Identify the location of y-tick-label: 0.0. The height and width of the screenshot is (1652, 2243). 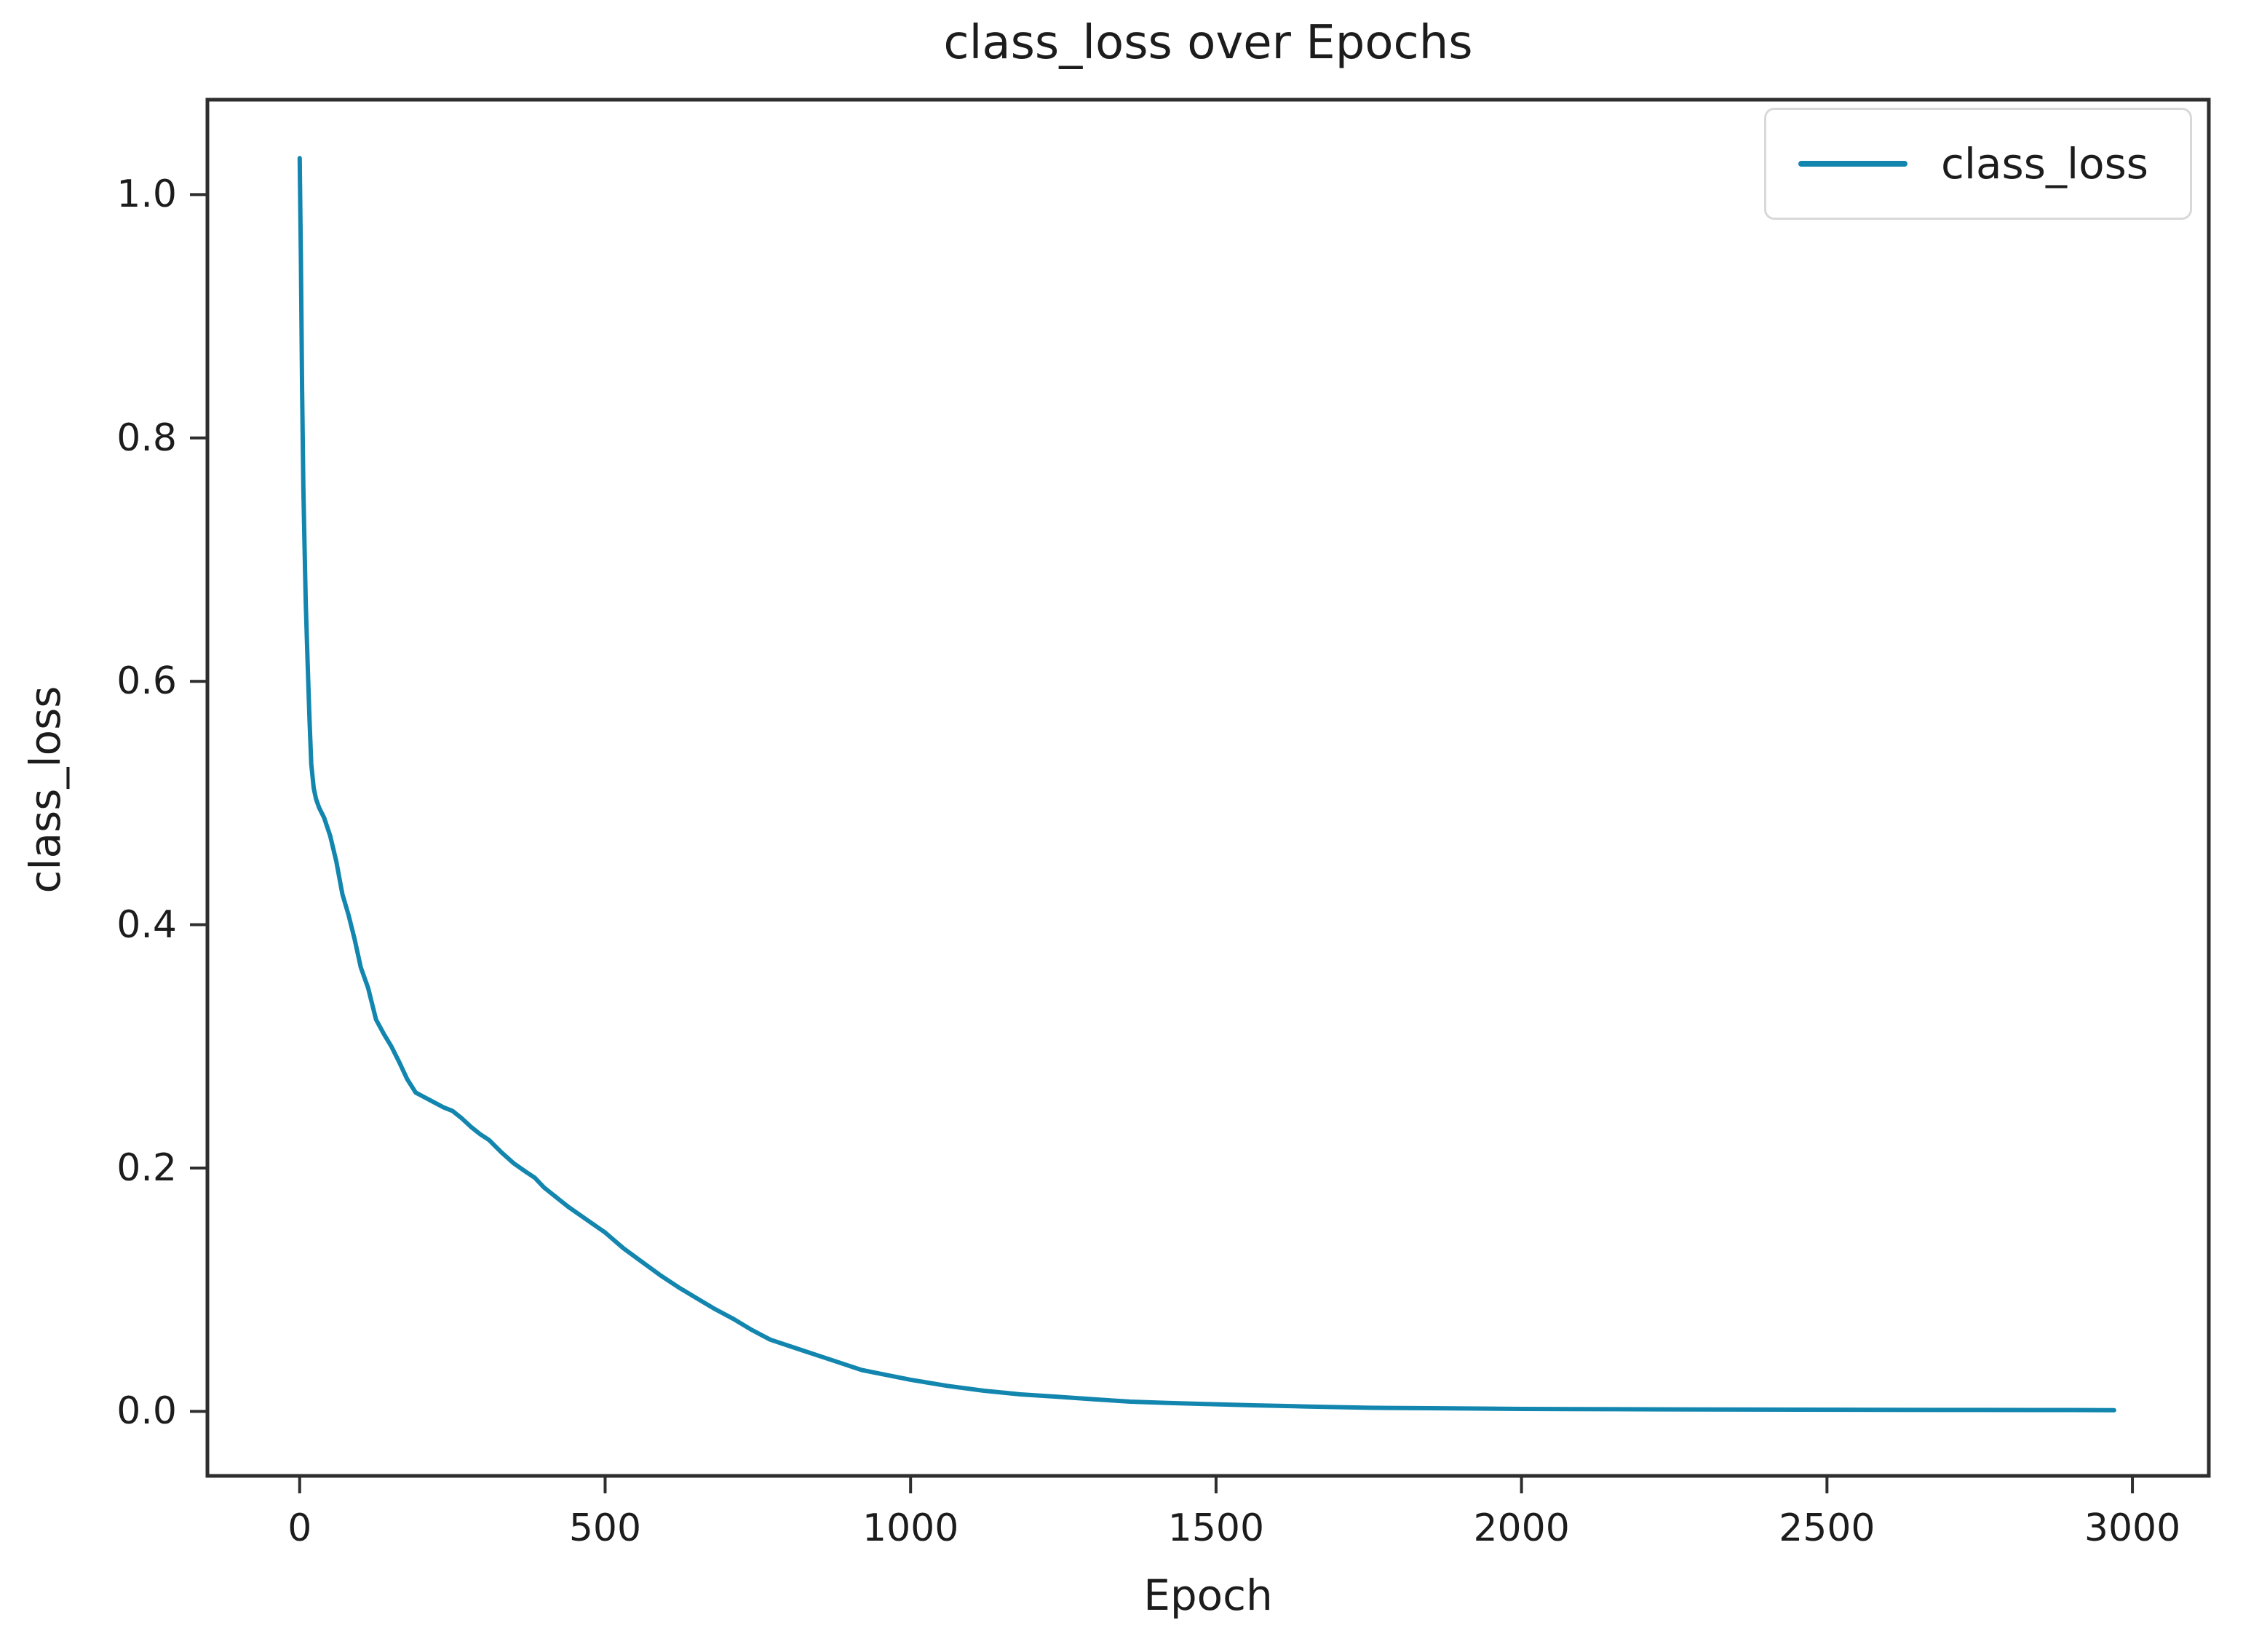
(146, 1411).